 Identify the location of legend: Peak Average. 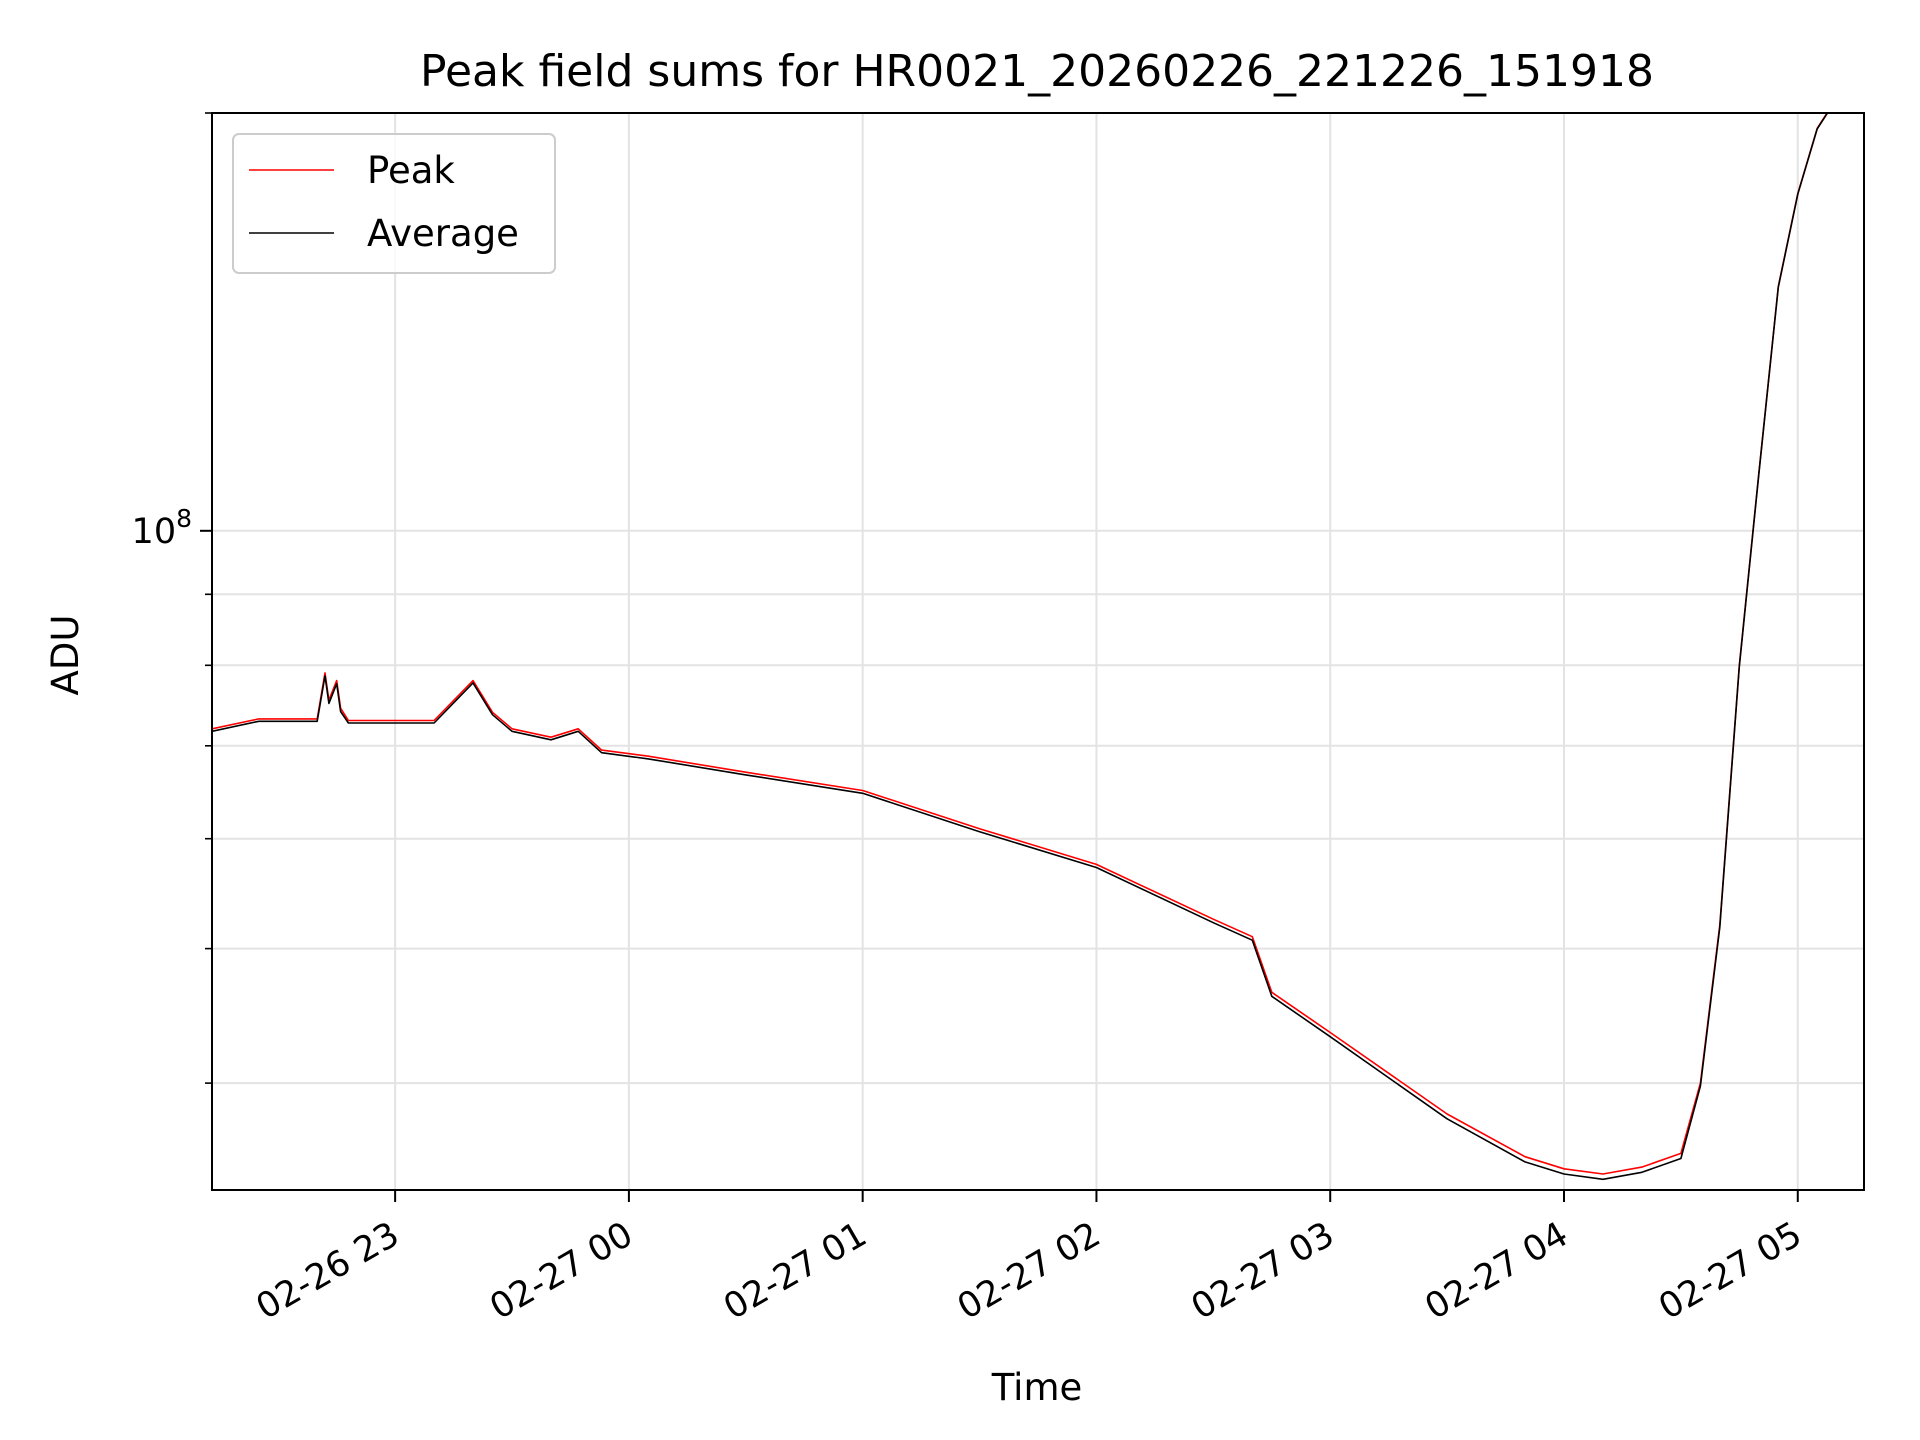
(394, 203).